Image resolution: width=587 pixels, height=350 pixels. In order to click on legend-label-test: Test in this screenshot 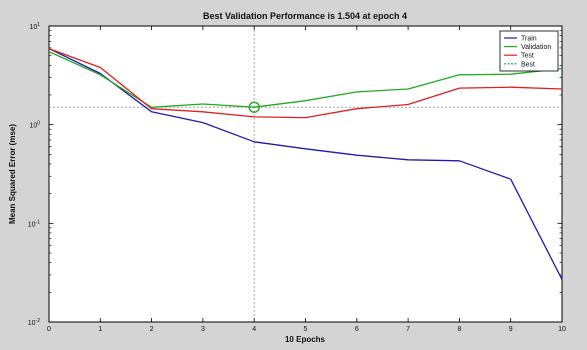, I will do `click(527, 56)`.